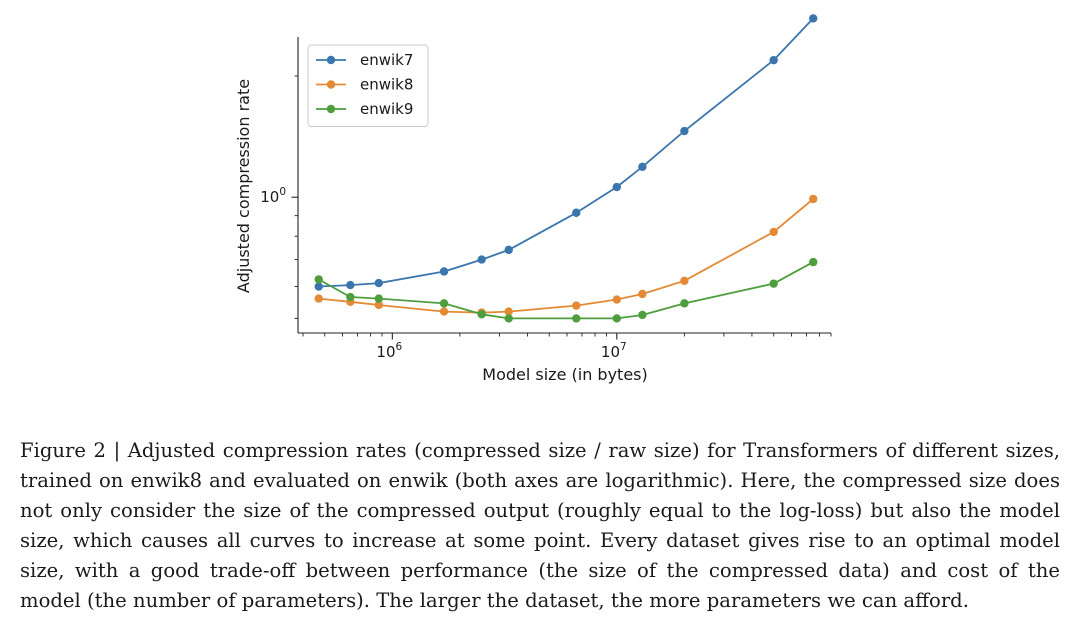 This screenshot has height=635, width=1080. I want to click on x-tick-label: 10⁷, so click(614, 351).